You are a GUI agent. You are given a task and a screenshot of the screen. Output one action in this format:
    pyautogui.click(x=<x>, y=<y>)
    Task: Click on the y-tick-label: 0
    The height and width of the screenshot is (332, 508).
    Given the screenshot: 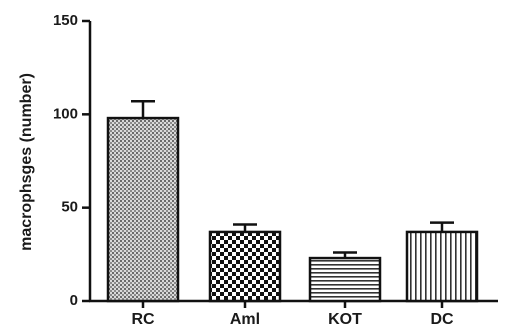 What is the action you would take?
    pyautogui.click(x=74, y=300)
    